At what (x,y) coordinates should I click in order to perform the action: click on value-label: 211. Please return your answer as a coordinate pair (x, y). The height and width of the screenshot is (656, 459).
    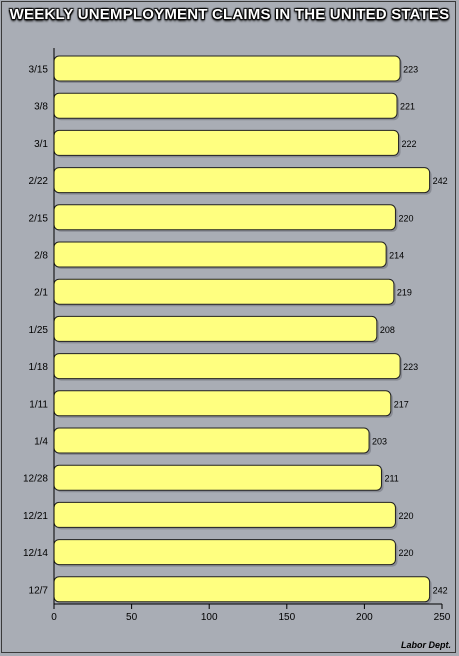
    Looking at the image, I should click on (391, 479).